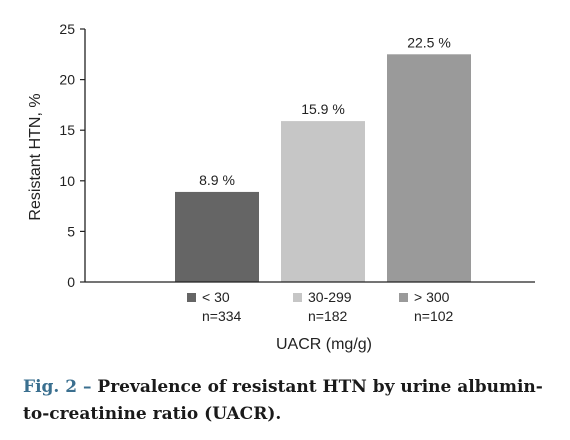 Image resolution: width=570 pixels, height=440 pixels. What do you see at coordinates (67, 29) in the screenshot?
I see `y-tick-label: 25` at bounding box center [67, 29].